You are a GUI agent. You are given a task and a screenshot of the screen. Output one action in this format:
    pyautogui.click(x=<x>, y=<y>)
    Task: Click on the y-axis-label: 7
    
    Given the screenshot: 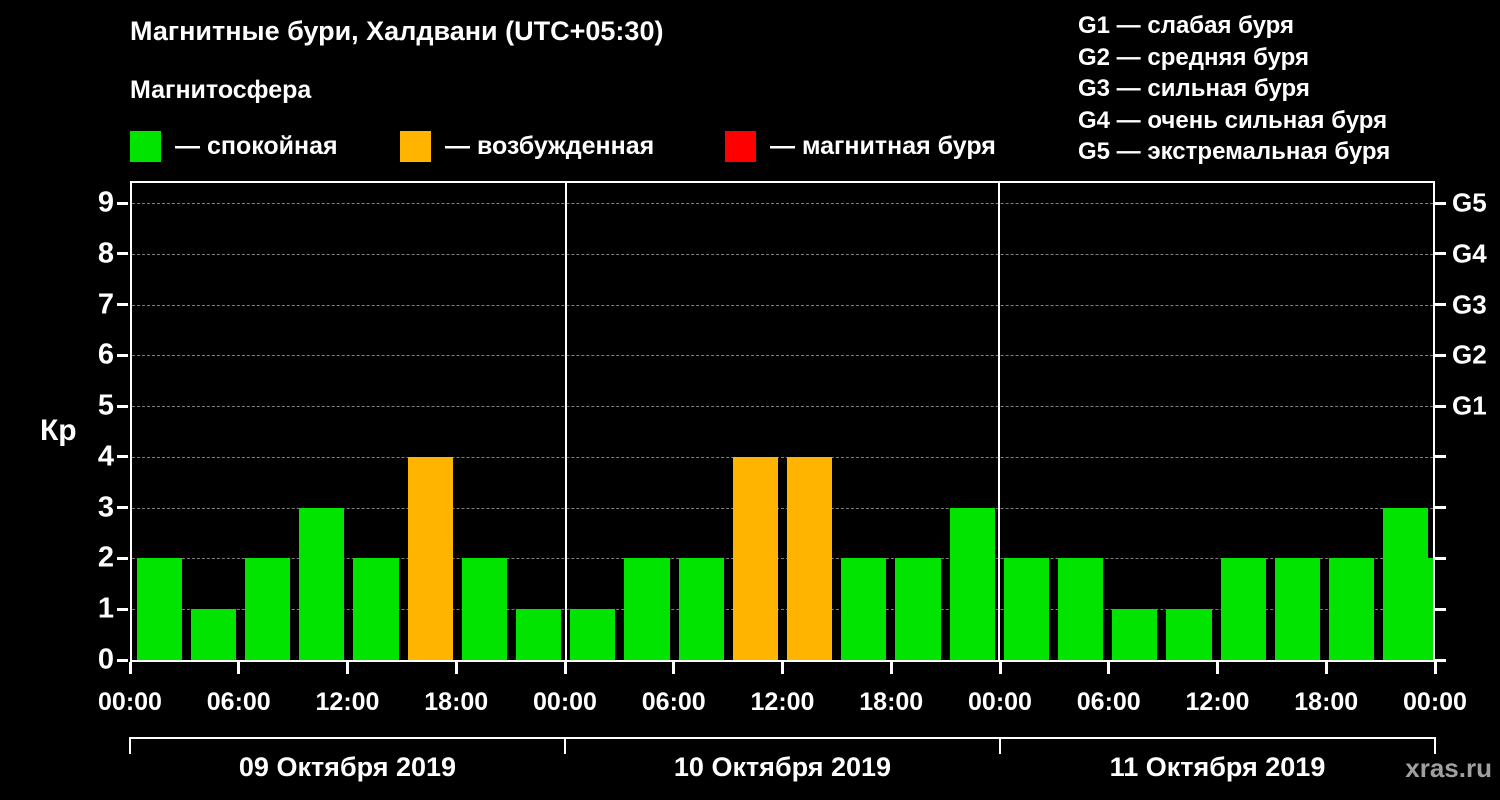 What is the action you would take?
    pyautogui.click(x=105, y=304)
    